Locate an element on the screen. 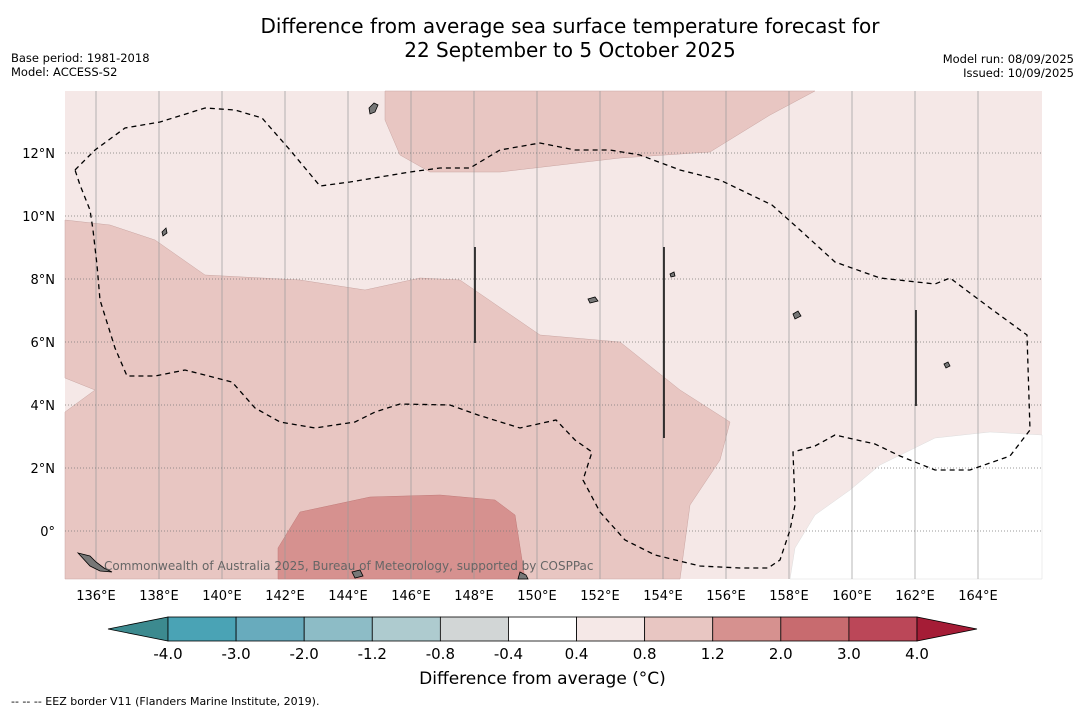 The width and height of the screenshot is (1085, 713). colorbar-tick-label: 0.4 is located at coordinates (577, 654).